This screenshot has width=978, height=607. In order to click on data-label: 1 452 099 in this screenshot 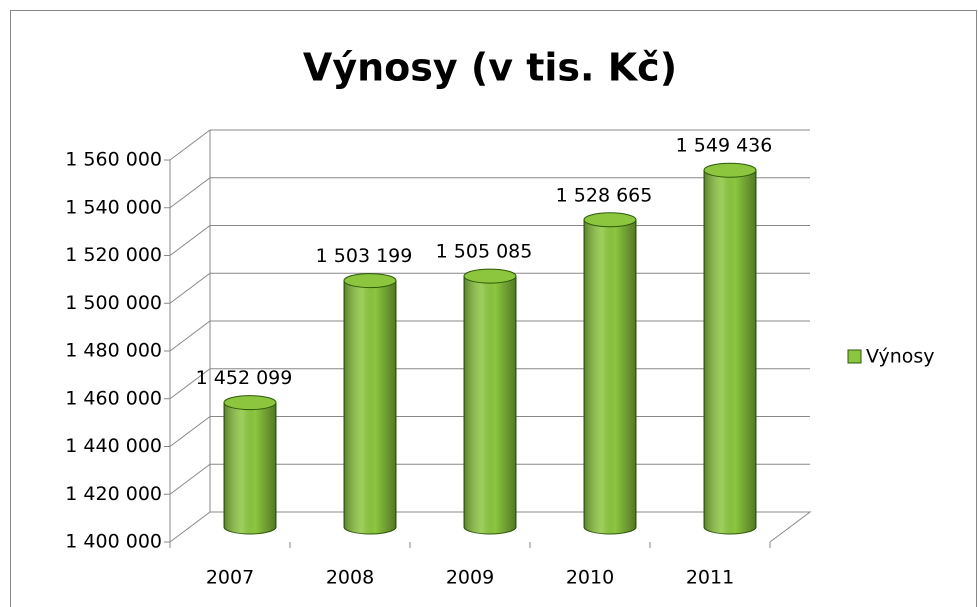, I will do `click(244, 378)`.